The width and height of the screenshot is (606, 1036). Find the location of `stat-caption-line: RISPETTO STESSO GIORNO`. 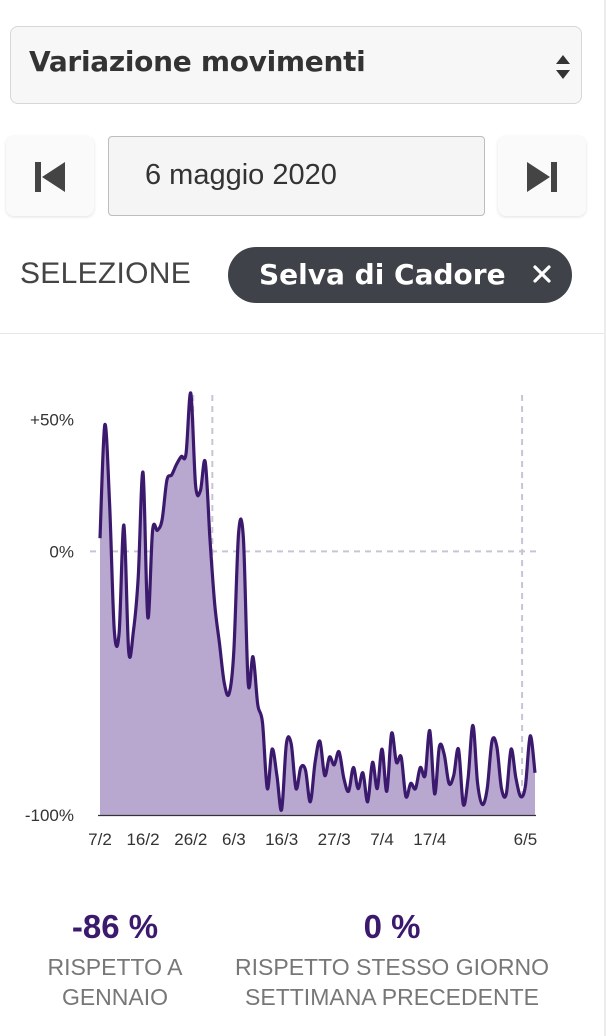

stat-caption-line: RISPETTO STESSO GIORNO is located at coordinates (392, 967).